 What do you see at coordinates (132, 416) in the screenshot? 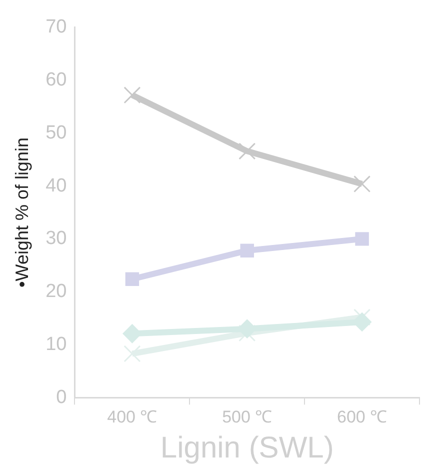
I see `x-tick-label: 400 ℃` at bounding box center [132, 416].